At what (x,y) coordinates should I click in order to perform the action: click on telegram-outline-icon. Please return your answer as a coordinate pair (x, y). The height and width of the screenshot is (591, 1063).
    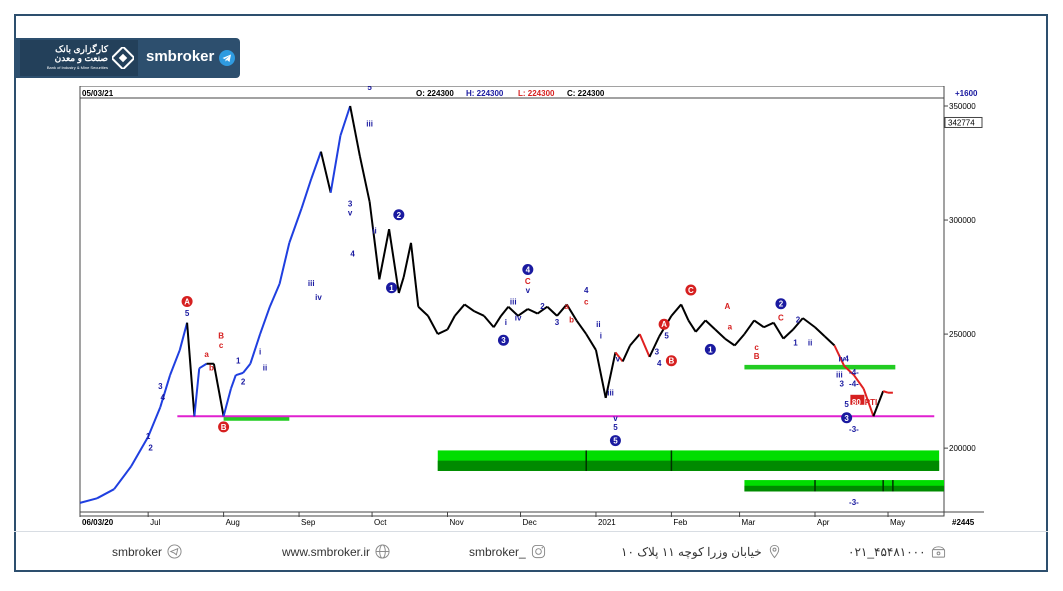
    Looking at the image, I should click on (174, 551).